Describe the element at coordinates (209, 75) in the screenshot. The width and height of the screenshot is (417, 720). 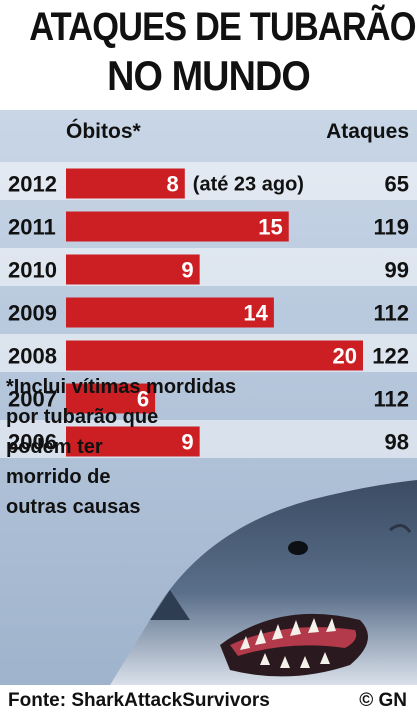
I see `chart-title-line2: NO MUNDO` at that location.